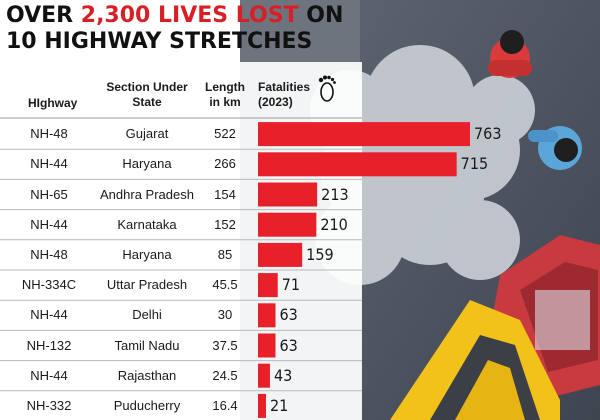 The height and width of the screenshot is (420, 600). Describe the element at coordinates (279, 405) in the screenshot. I see `data-label: 21` at that location.